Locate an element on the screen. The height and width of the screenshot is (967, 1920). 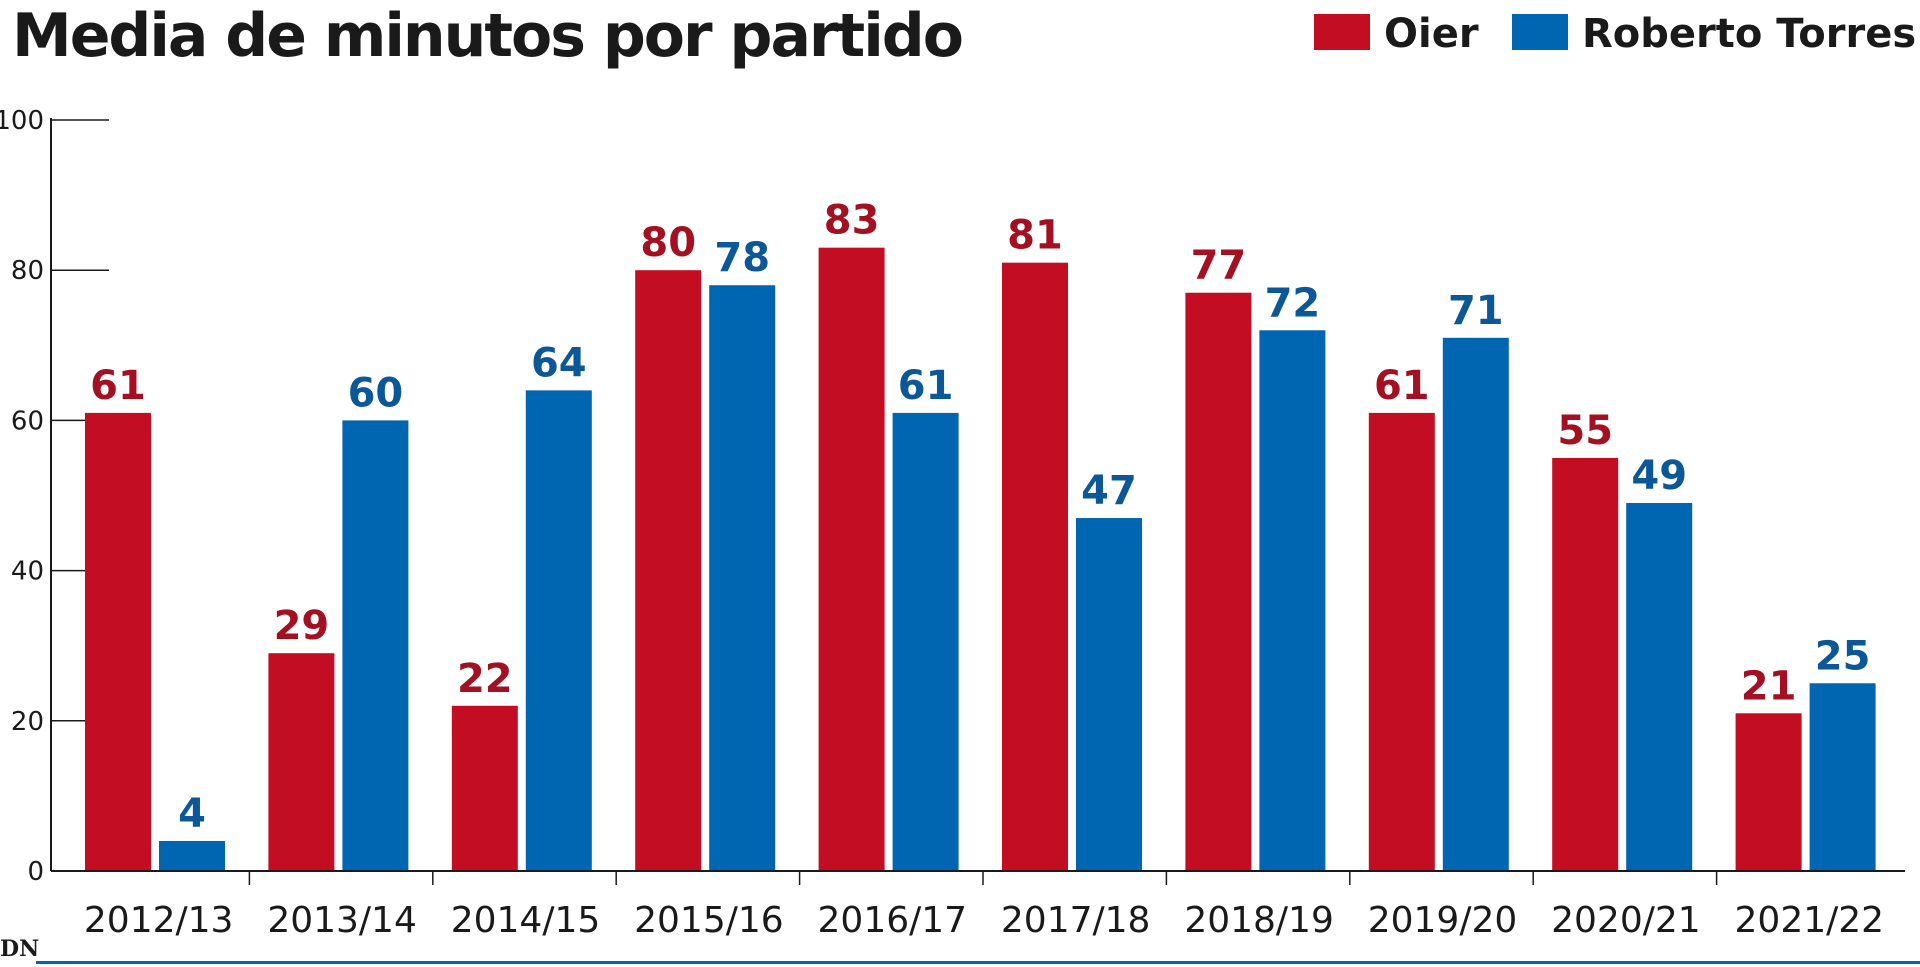
x-tick-label: 2015/16 is located at coordinates (709, 920).